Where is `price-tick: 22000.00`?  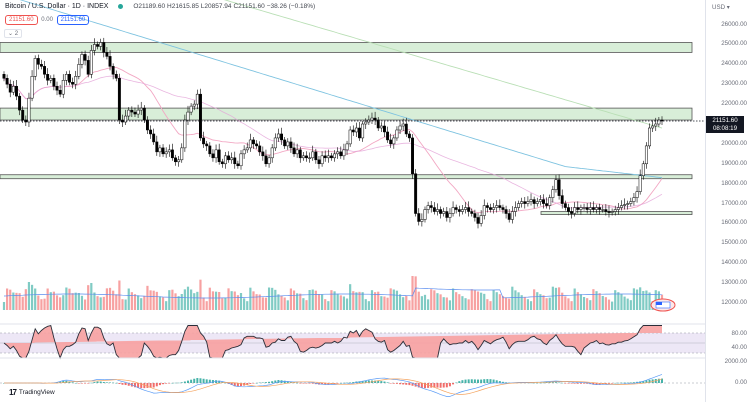 price-tick: 22000.00 is located at coordinates (734, 104).